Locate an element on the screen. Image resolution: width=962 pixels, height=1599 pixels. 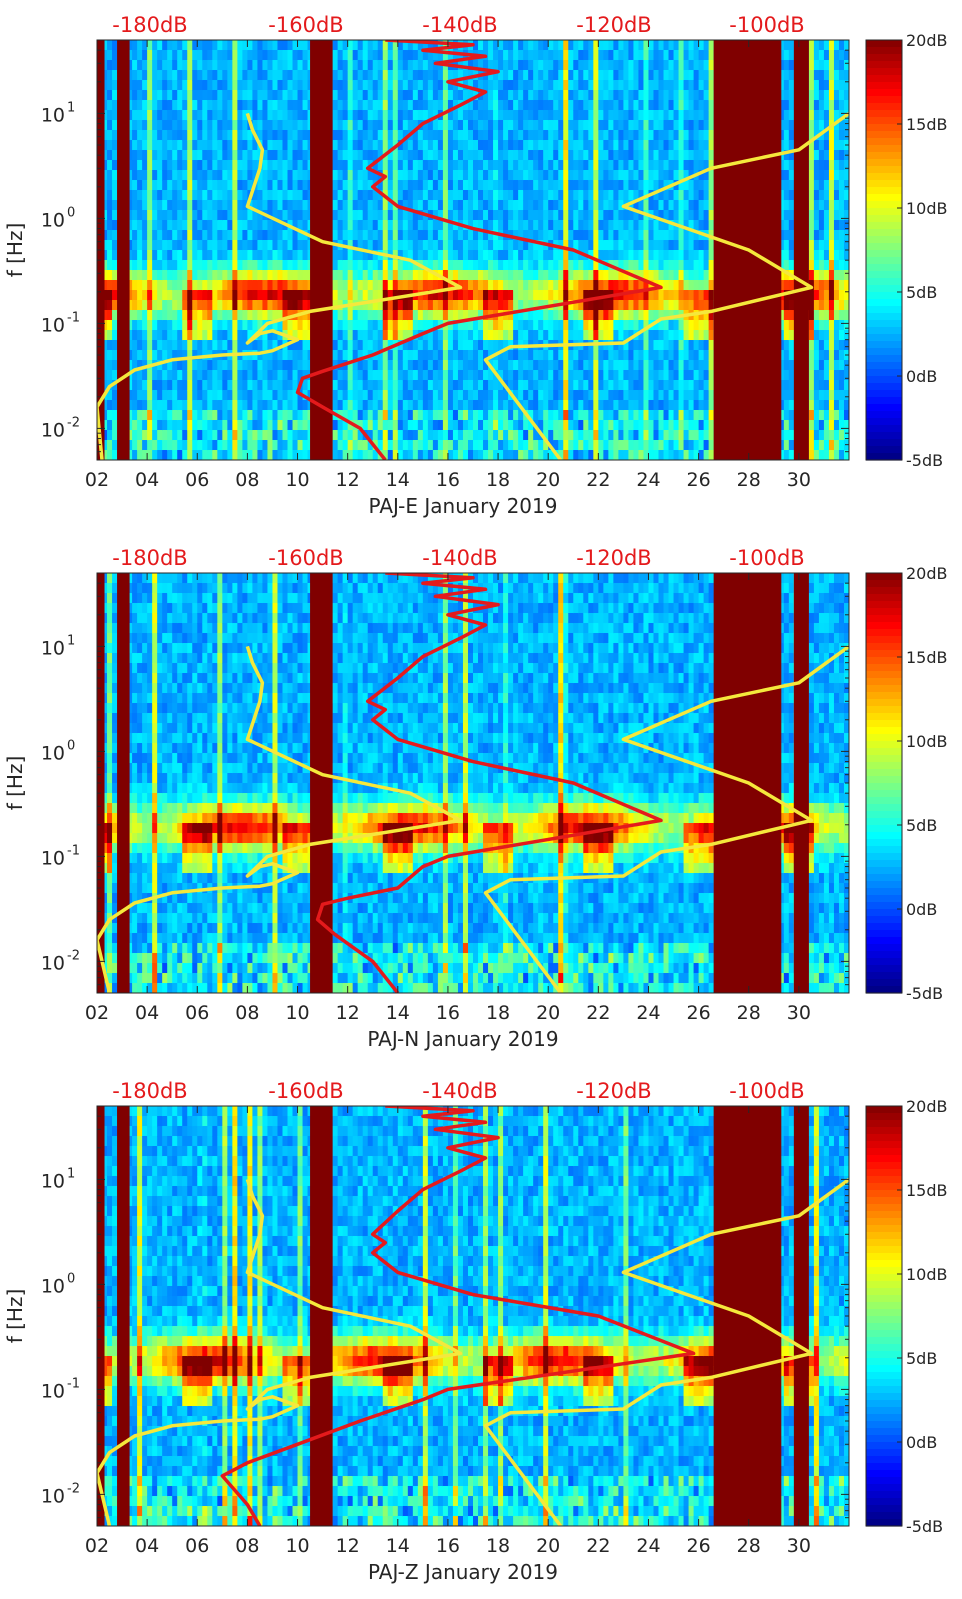
x-tick-label: 20 is located at coordinates (548, 1013).